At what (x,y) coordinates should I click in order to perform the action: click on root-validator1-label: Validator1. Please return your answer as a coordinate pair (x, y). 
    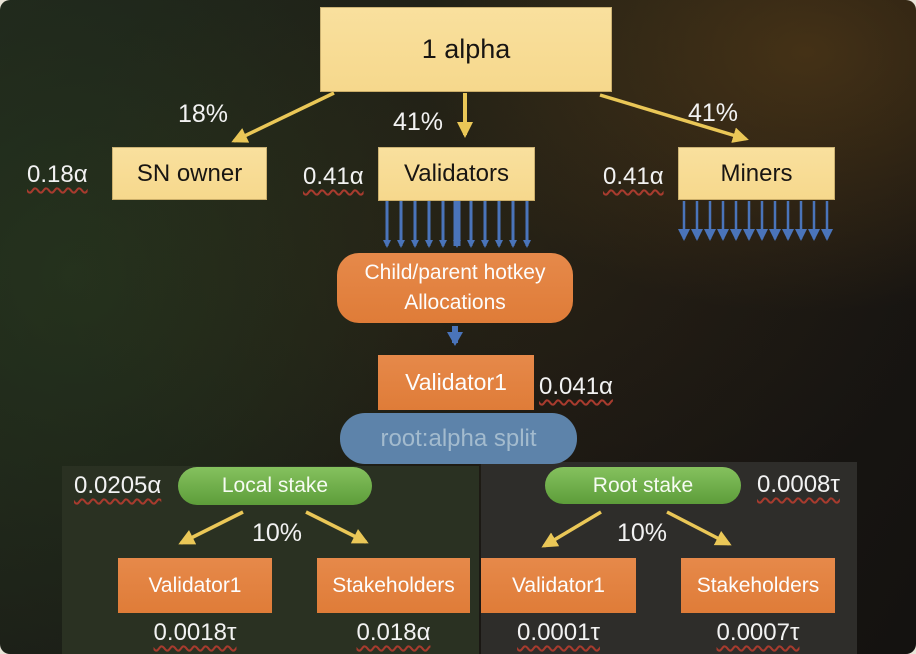
    Looking at the image, I should click on (558, 585).